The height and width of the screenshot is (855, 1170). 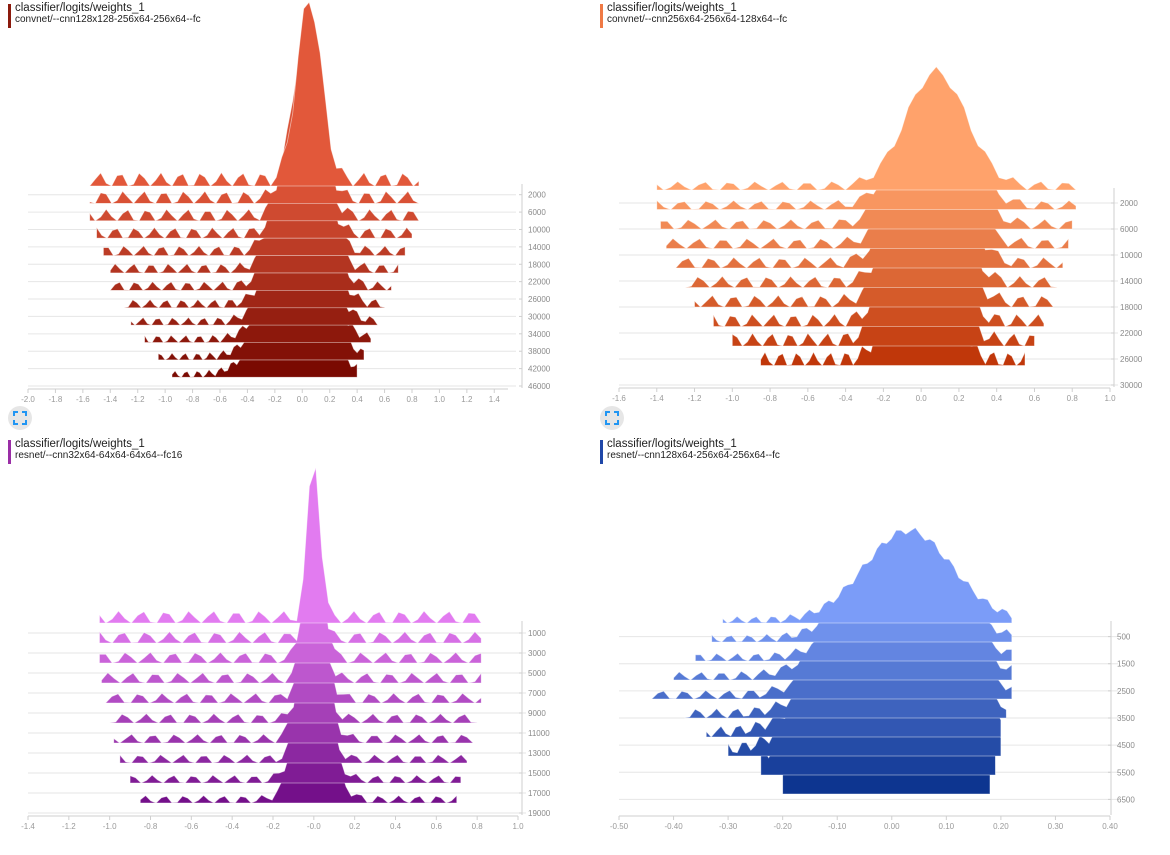 What do you see at coordinates (1131, 307) in the screenshot?
I see `y-tick-label: 18000` at bounding box center [1131, 307].